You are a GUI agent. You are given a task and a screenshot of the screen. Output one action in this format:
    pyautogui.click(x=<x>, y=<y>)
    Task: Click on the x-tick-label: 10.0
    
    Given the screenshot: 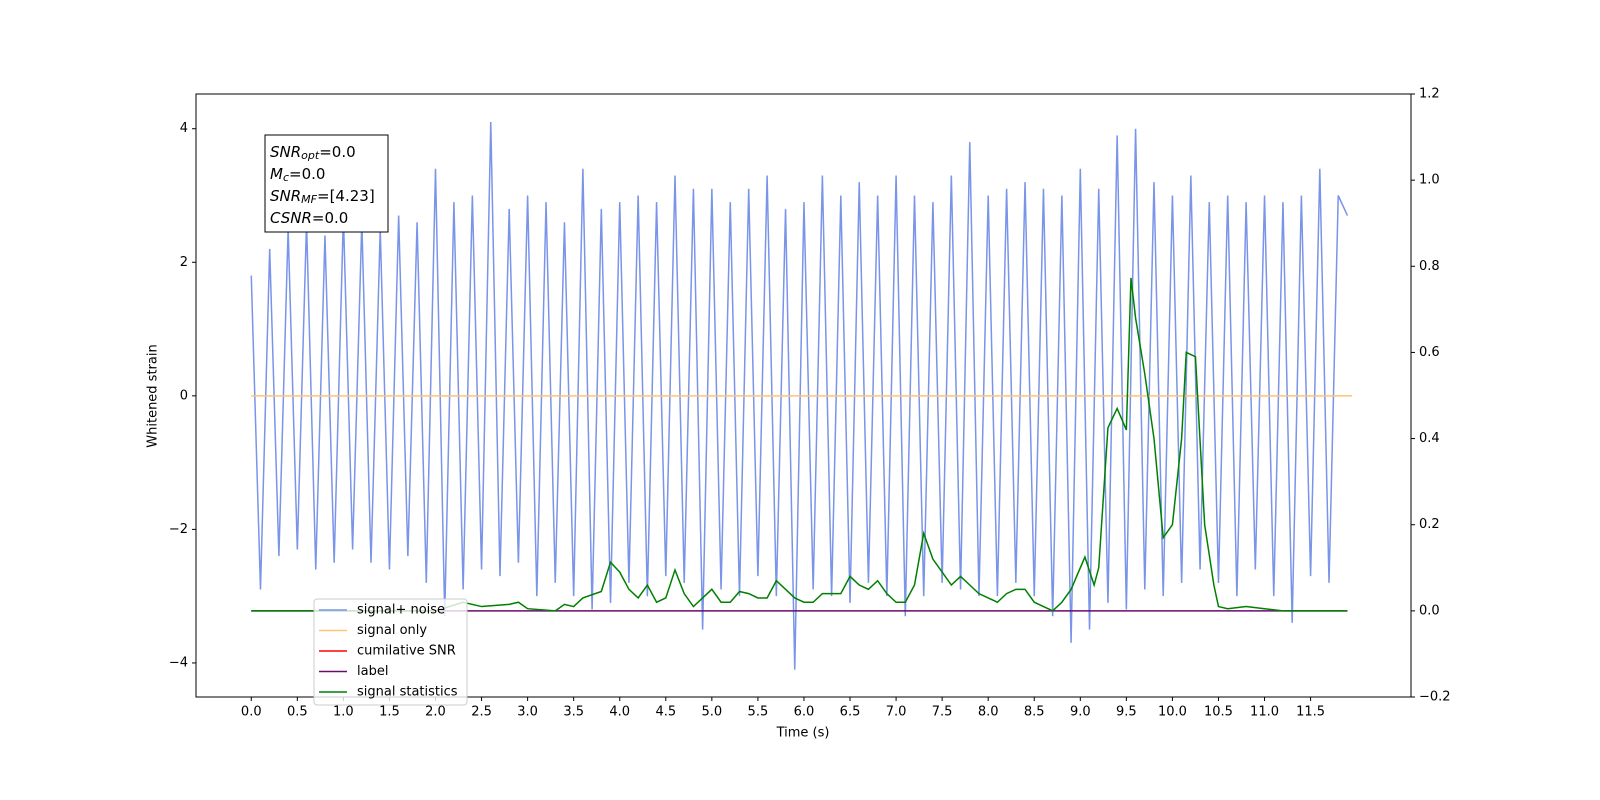 What is the action you would take?
    pyautogui.click(x=1172, y=712)
    